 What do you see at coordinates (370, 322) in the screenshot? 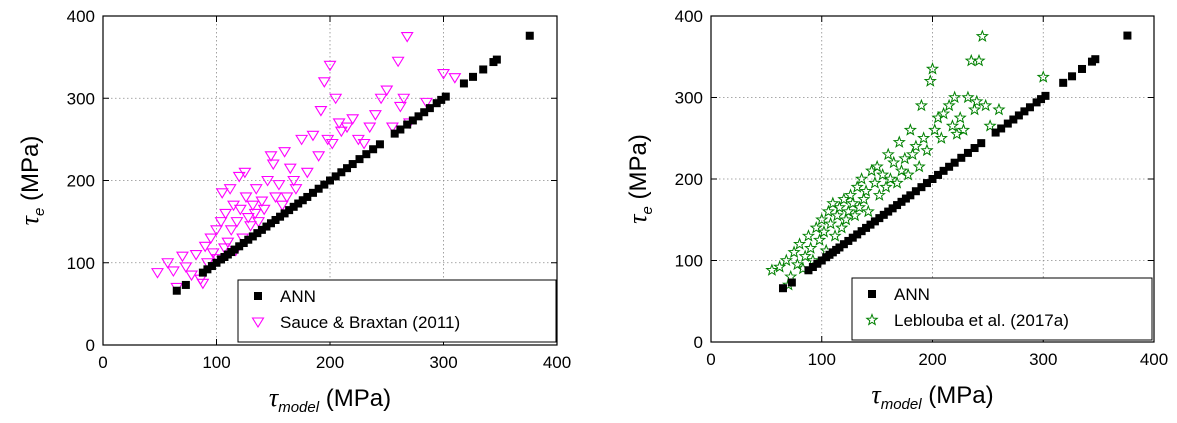
I see `legend-label: Sauce & Braxtan (2011)` at bounding box center [370, 322].